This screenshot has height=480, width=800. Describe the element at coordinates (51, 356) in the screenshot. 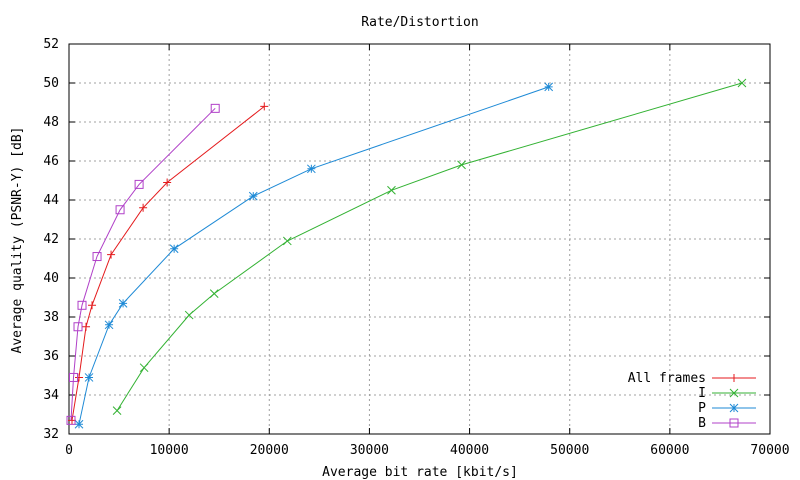

I see `y-tick-label: 36` at that location.